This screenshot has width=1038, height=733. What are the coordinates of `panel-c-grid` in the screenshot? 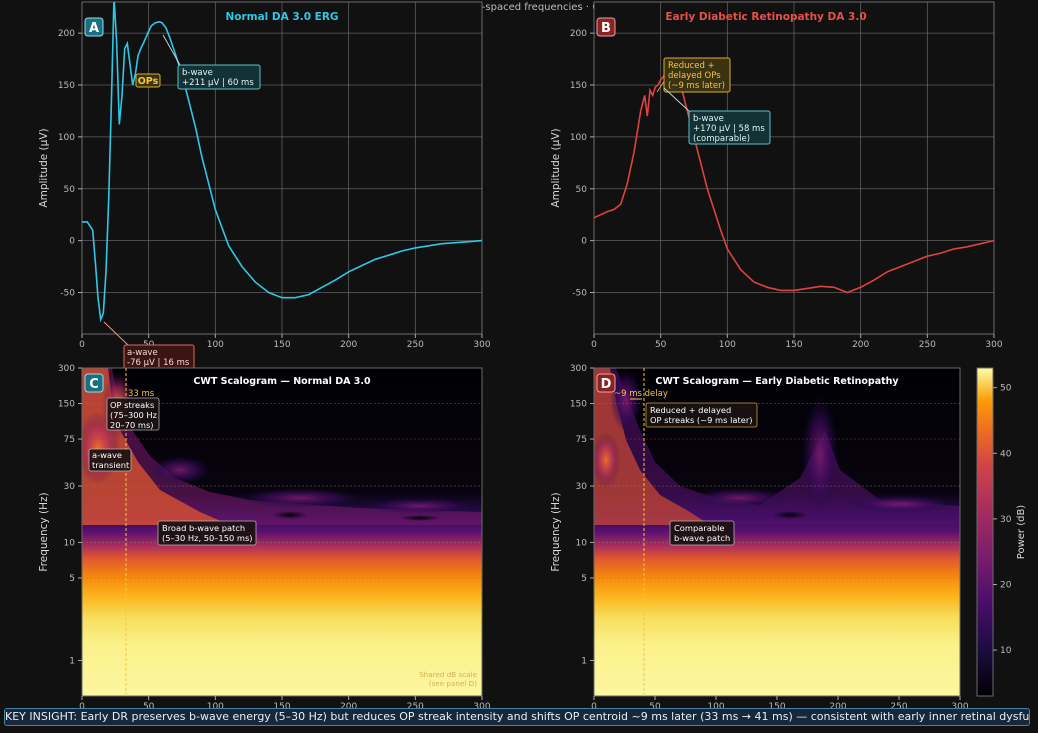 It's located at (282, 491).